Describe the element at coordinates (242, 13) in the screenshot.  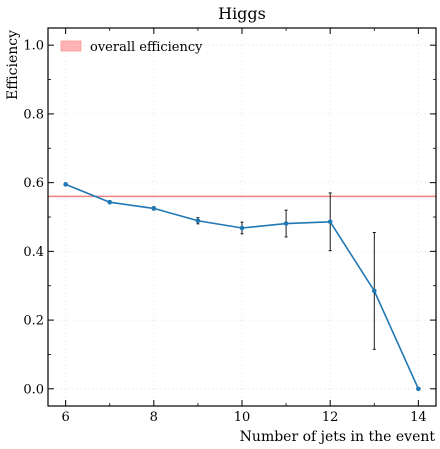
I see `chart-title: Higgs` at that location.